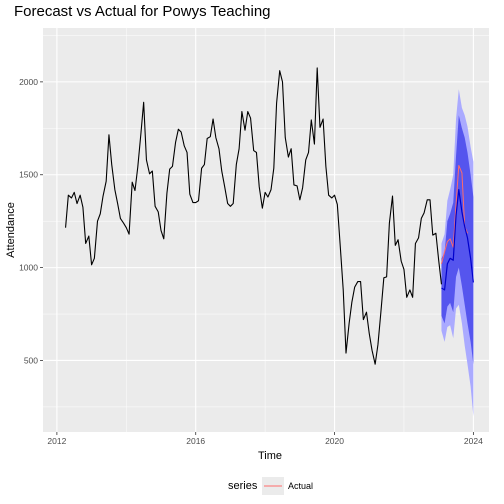 This screenshot has width=504, height=504. Describe the element at coordinates (31, 360) in the screenshot. I see `y-tick-label: 500` at that location.